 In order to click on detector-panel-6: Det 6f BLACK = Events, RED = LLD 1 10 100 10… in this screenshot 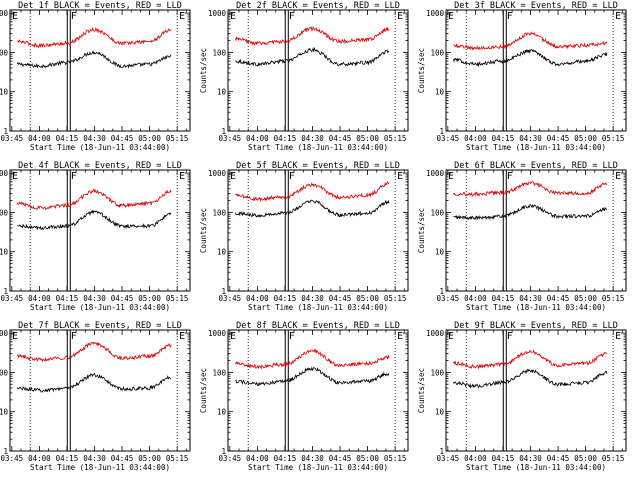, I will do `click(522, 236)`.